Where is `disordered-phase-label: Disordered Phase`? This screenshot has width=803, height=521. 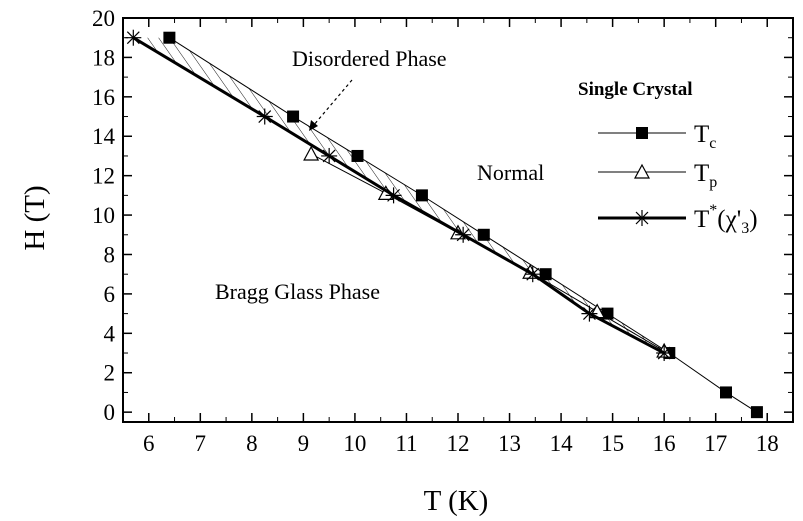
disordered-phase-label: Disordered Phase is located at coordinates (369, 58).